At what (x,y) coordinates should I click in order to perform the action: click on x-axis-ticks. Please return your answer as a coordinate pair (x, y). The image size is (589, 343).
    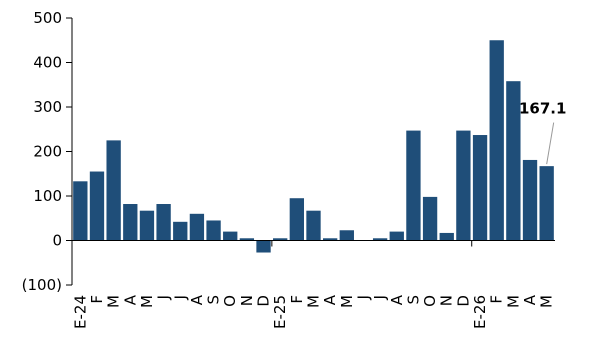
    Looking at the image, I should click on (372, 243).